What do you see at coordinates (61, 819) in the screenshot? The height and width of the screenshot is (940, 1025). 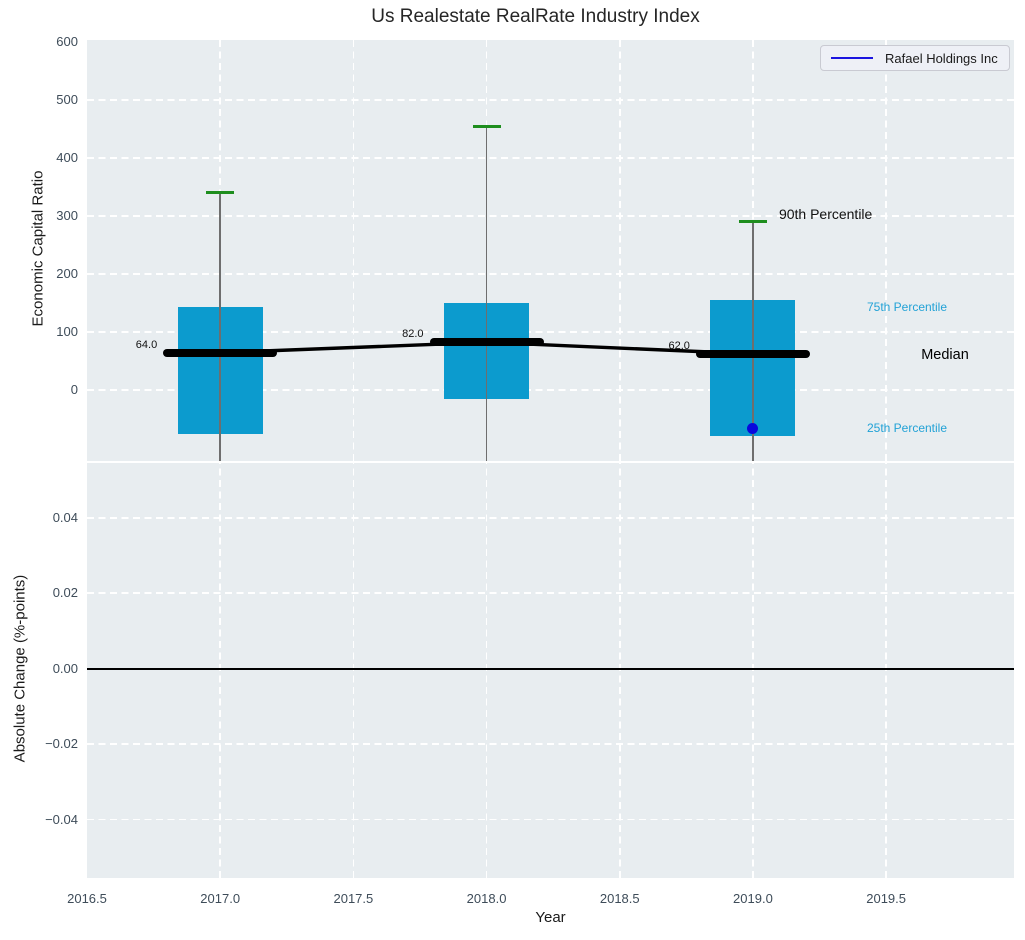 I see `y-tick-label: −0.04` at bounding box center [61, 819].